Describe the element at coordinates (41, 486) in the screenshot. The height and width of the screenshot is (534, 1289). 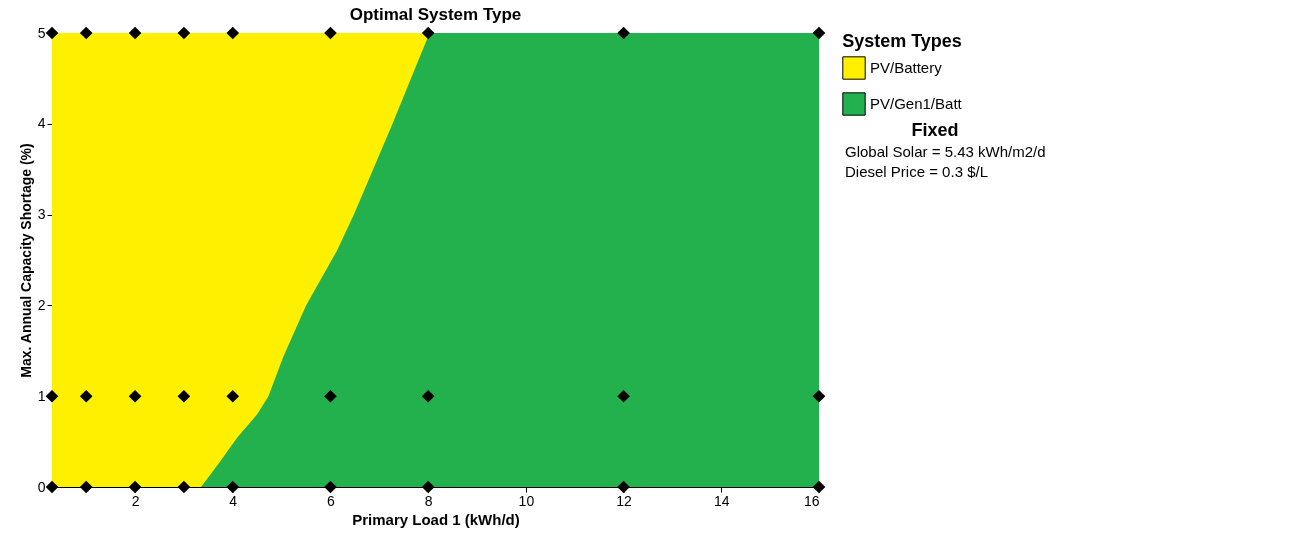
I see `y-tick-label: 0` at that location.